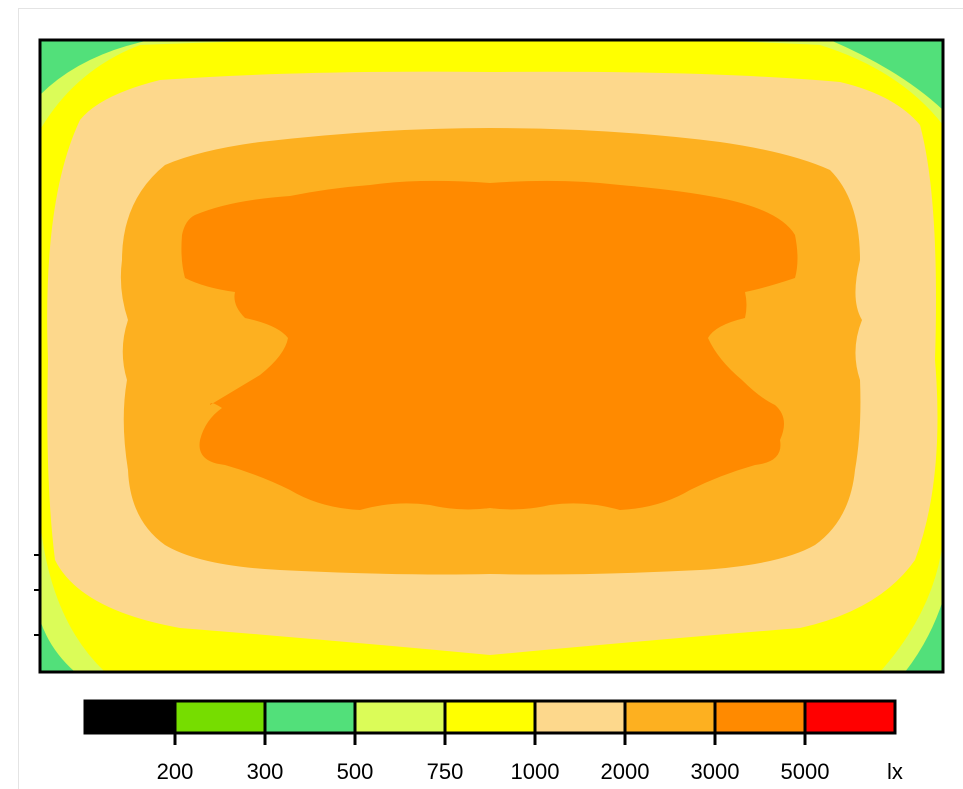  Describe the element at coordinates (805, 771) in the screenshot. I see `colorbar-tick-label: 5000` at that location.